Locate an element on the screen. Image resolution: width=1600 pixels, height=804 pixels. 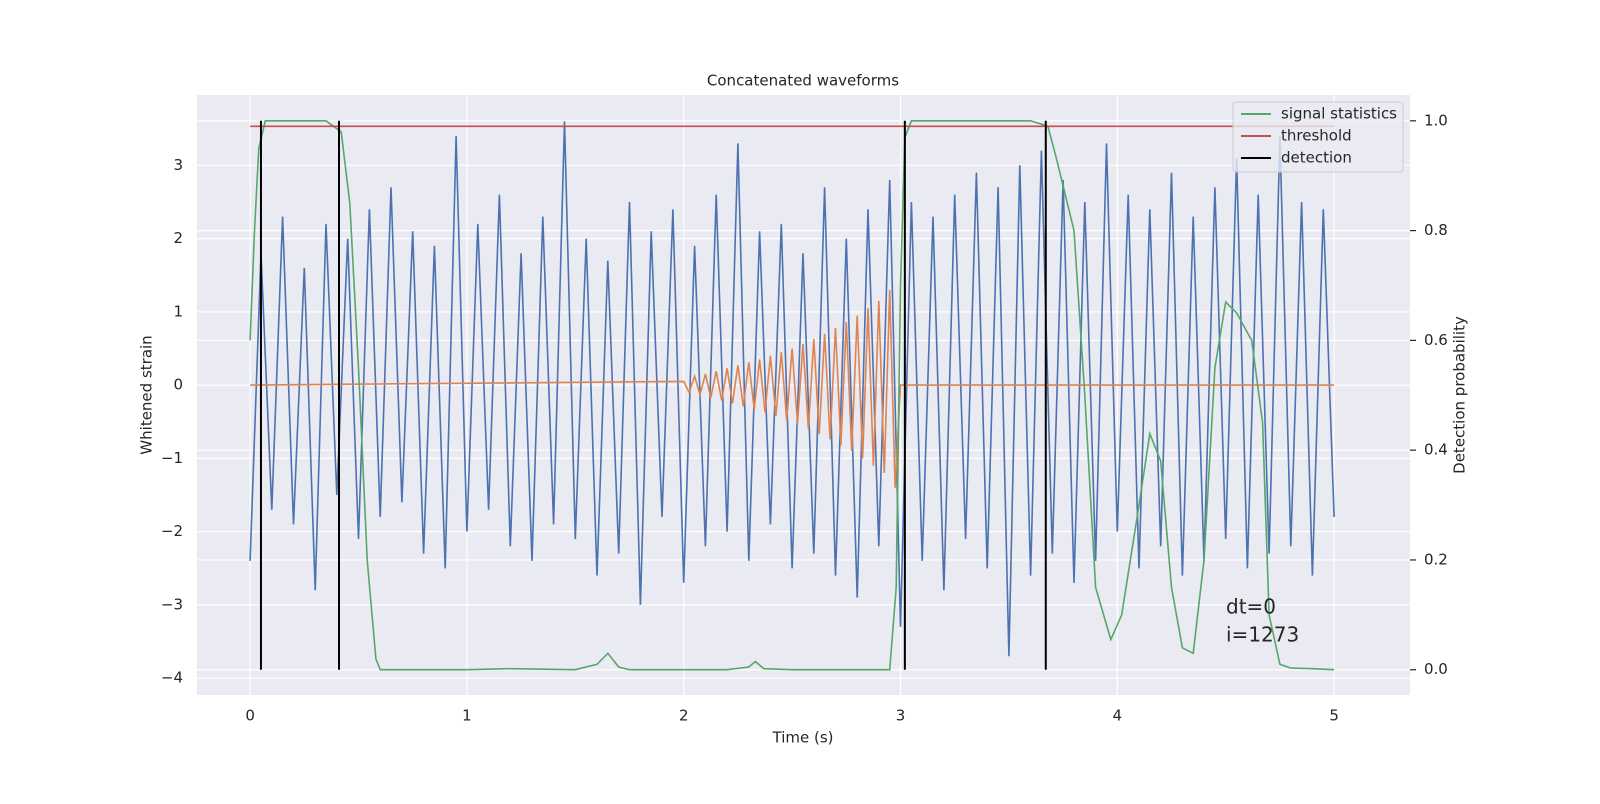
y-tick-label: 0 is located at coordinates (178, 385).